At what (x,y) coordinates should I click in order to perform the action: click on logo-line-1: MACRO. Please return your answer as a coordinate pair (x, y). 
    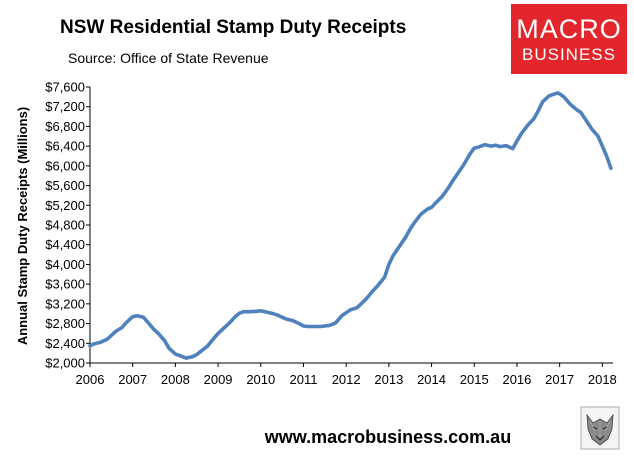
    Looking at the image, I should click on (569, 29).